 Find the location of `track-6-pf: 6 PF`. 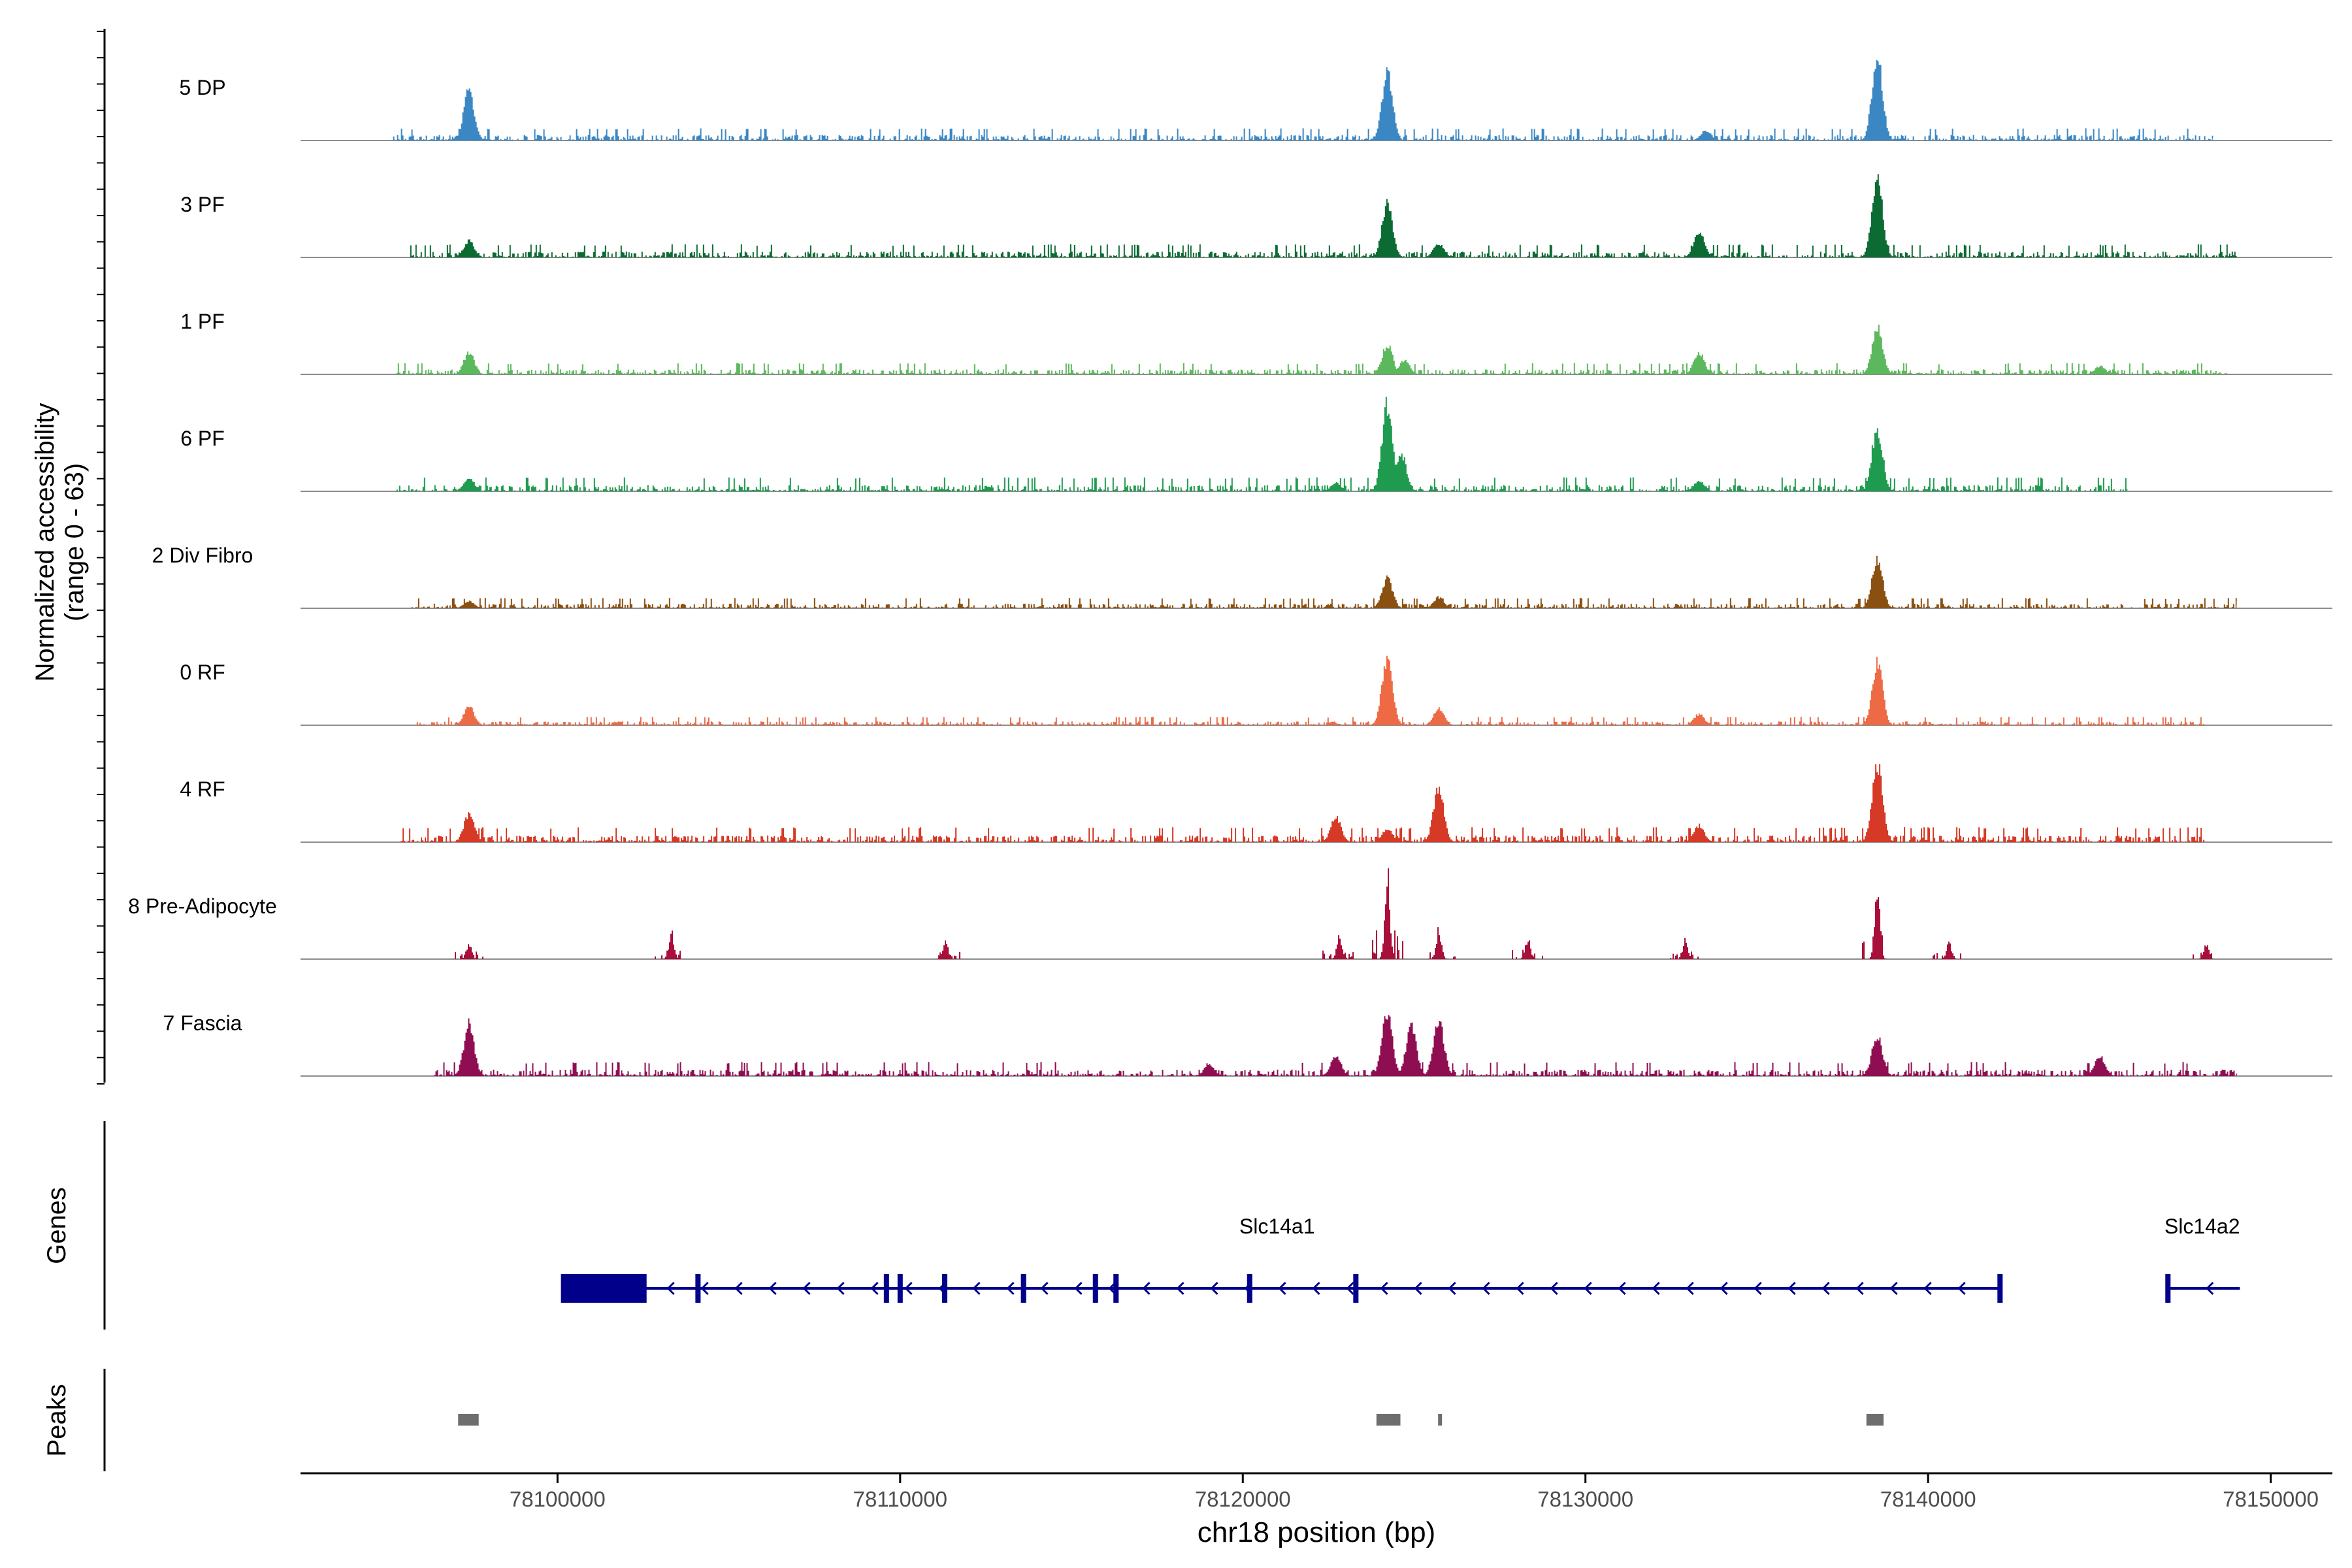

track-6-pf: 6 PF is located at coordinates (1256, 444).